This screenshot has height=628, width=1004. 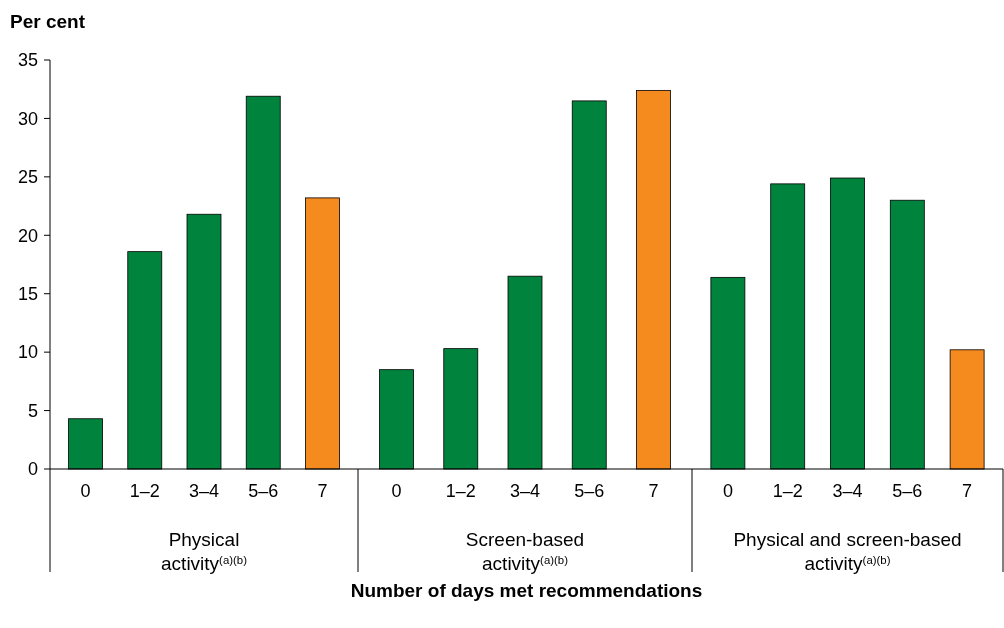 What do you see at coordinates (27, 118) in the screenshot?
I see `y-tick-label: 30` at bounding box center [27, 118].